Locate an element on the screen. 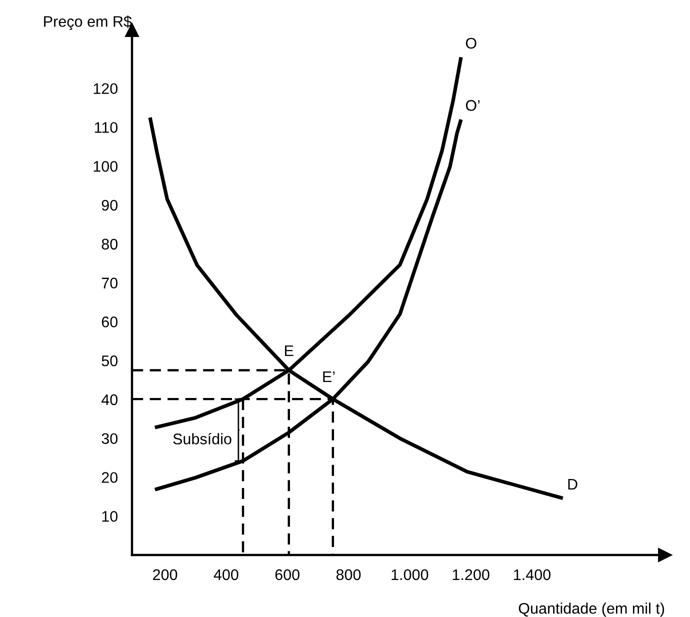 Image resolution: width=690 pixels, height=617 pixels. y-tick-label: 110 is located at coordinates (106, 127).